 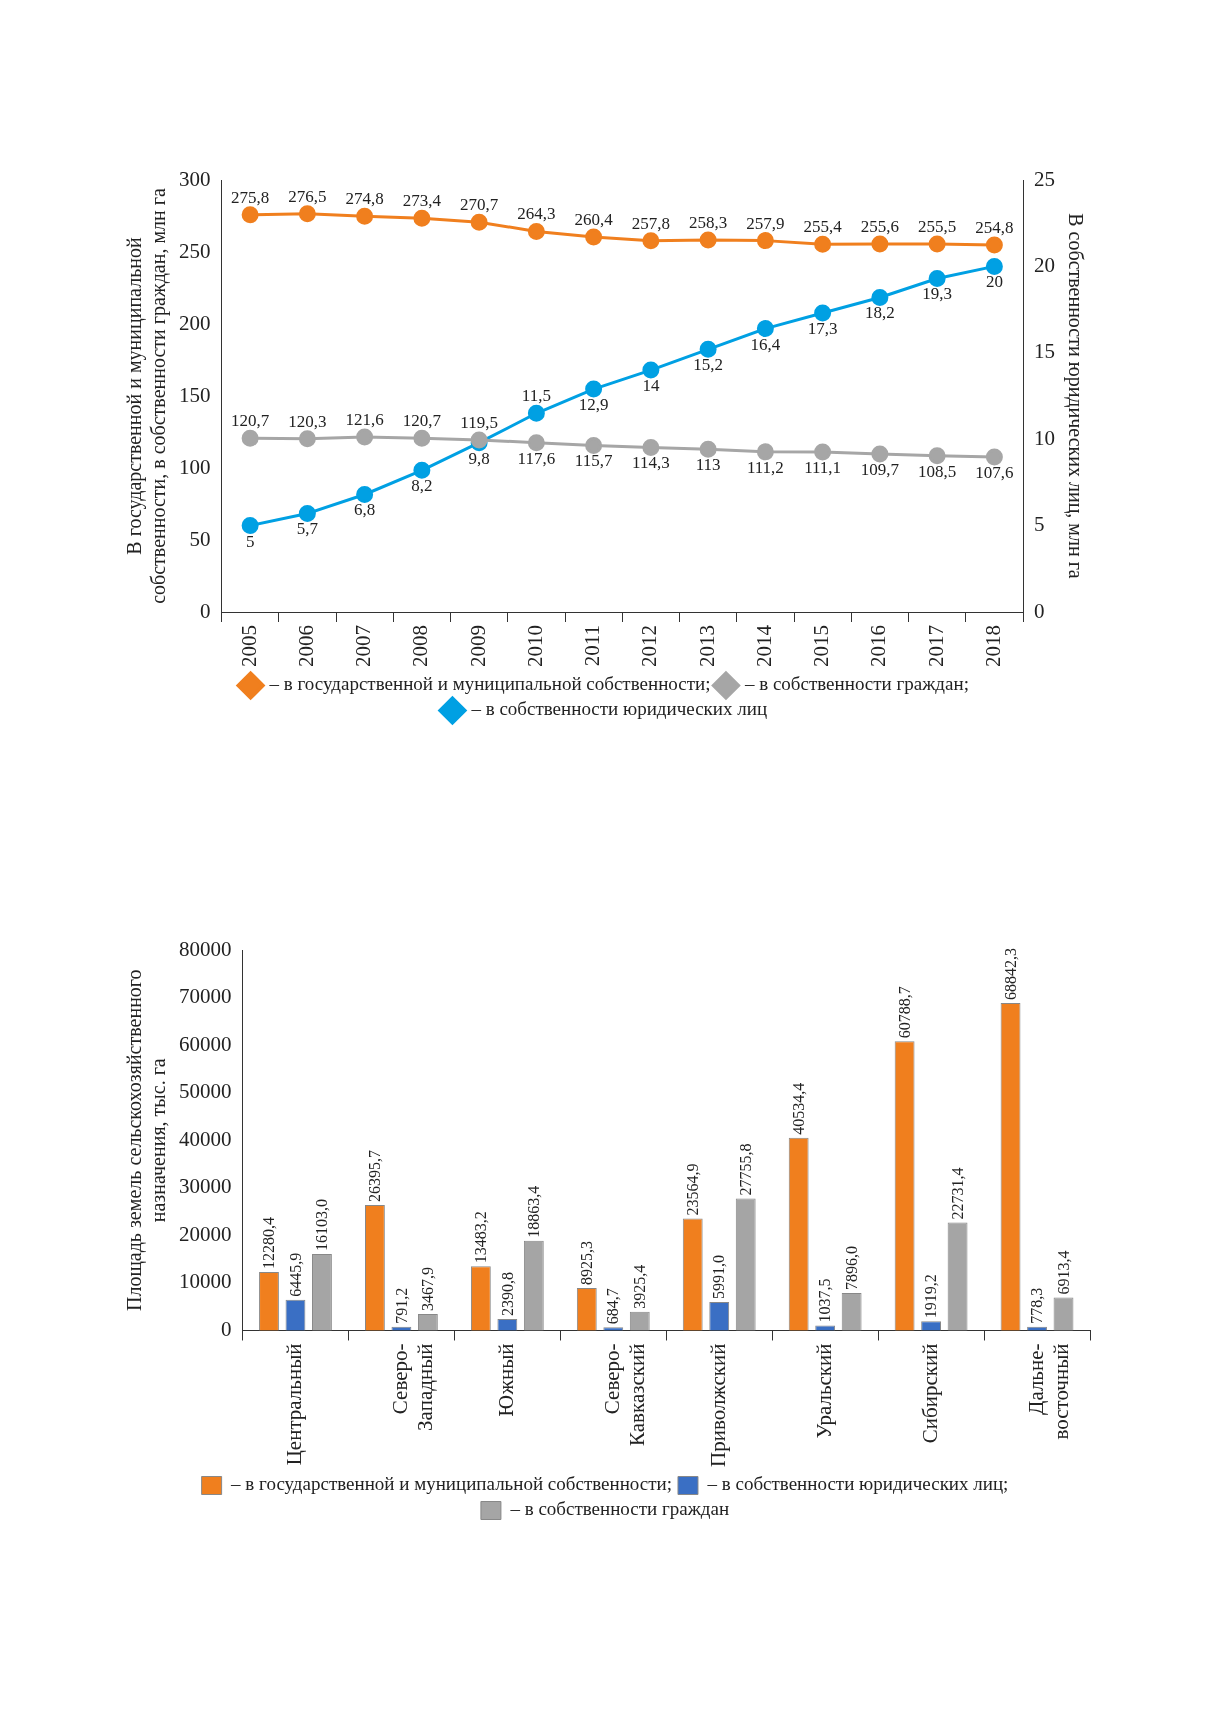 What do you see at coordinates (205, 1091) in the screenshot?
I see `y-tick-label: 50000` at bounding box center [205, 1091].